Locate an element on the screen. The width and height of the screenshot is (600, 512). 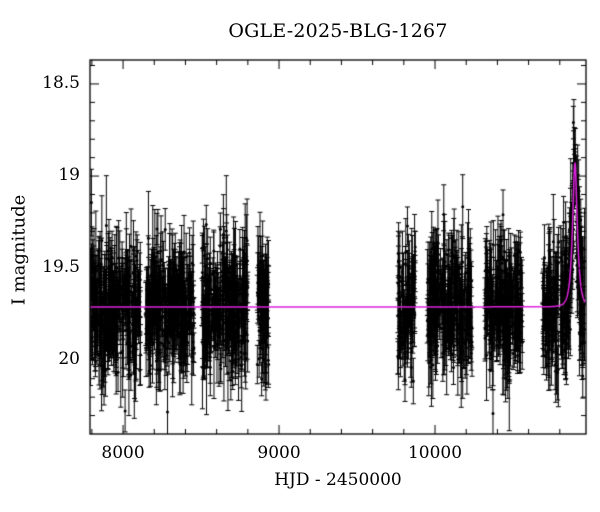
x-tick-label: 8000 is located at coordinates (123, 453).